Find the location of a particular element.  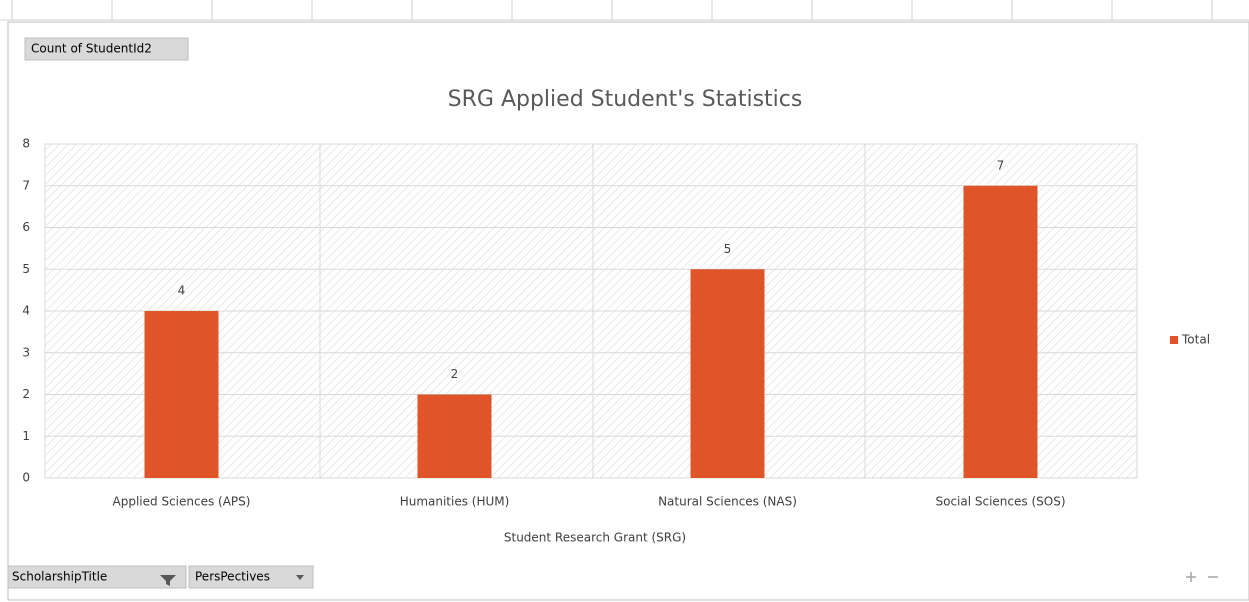

x-tick-label: Natural Sciences (NAS) is located at coordinates (727, 502).